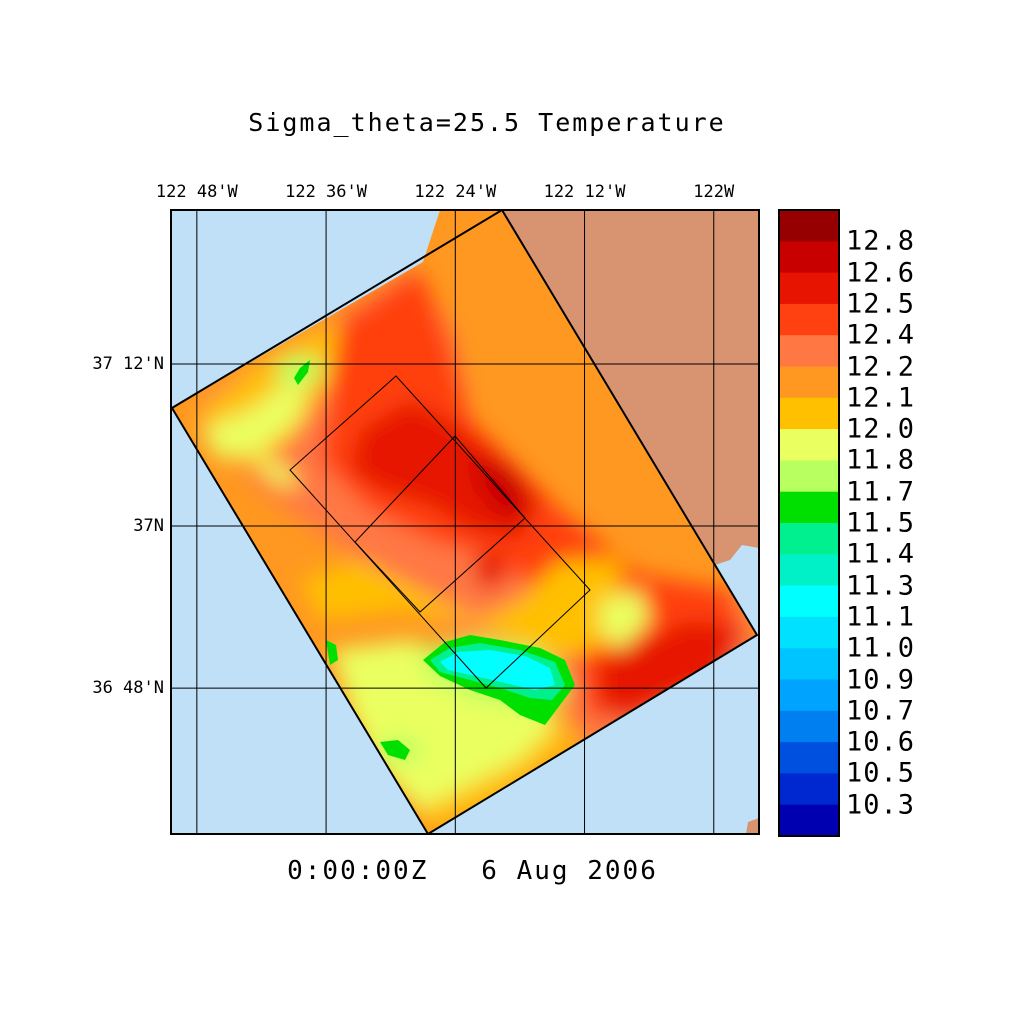 The height and width of the screenshot is (1024, 1024). What do you see at coordinates (881, 805) in the screenshot?
I see `colorbar-label: 10.3` at bounding box center [881, 805].